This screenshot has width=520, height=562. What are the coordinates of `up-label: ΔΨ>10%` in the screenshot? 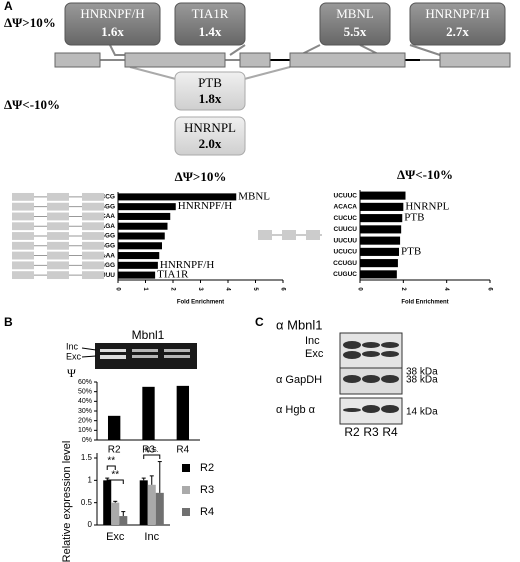 It's located at (30, 22).